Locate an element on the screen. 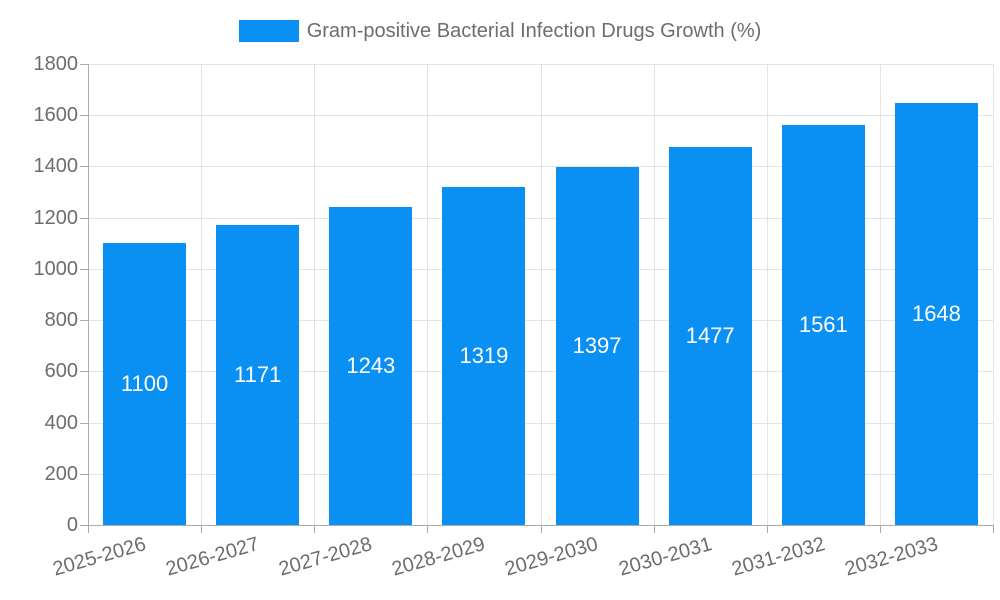  y-axis-label: 600 is located at coordinates (61, 371).